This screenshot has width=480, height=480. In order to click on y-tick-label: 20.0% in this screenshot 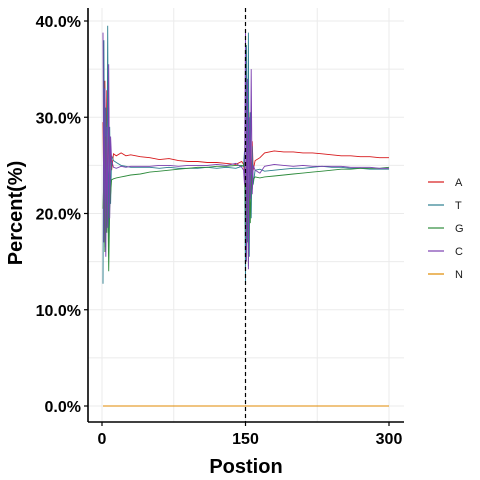, I will do `click(58, 215)`.